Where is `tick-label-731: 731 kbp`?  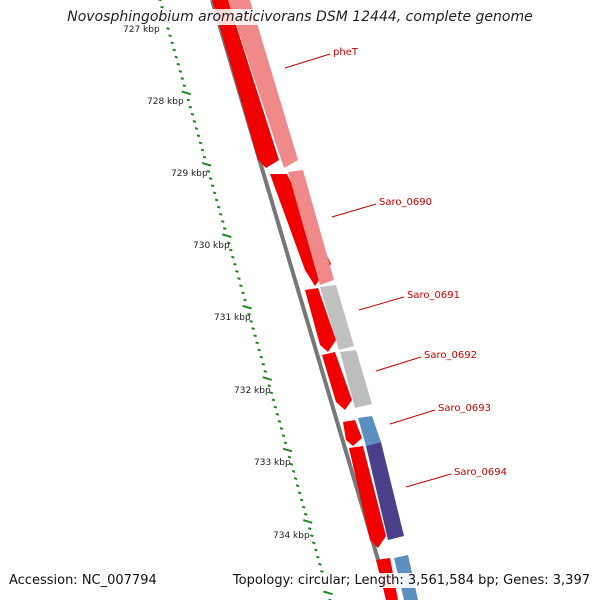
tick-label-731: 731 kbp is located at coordinates (232, 318).